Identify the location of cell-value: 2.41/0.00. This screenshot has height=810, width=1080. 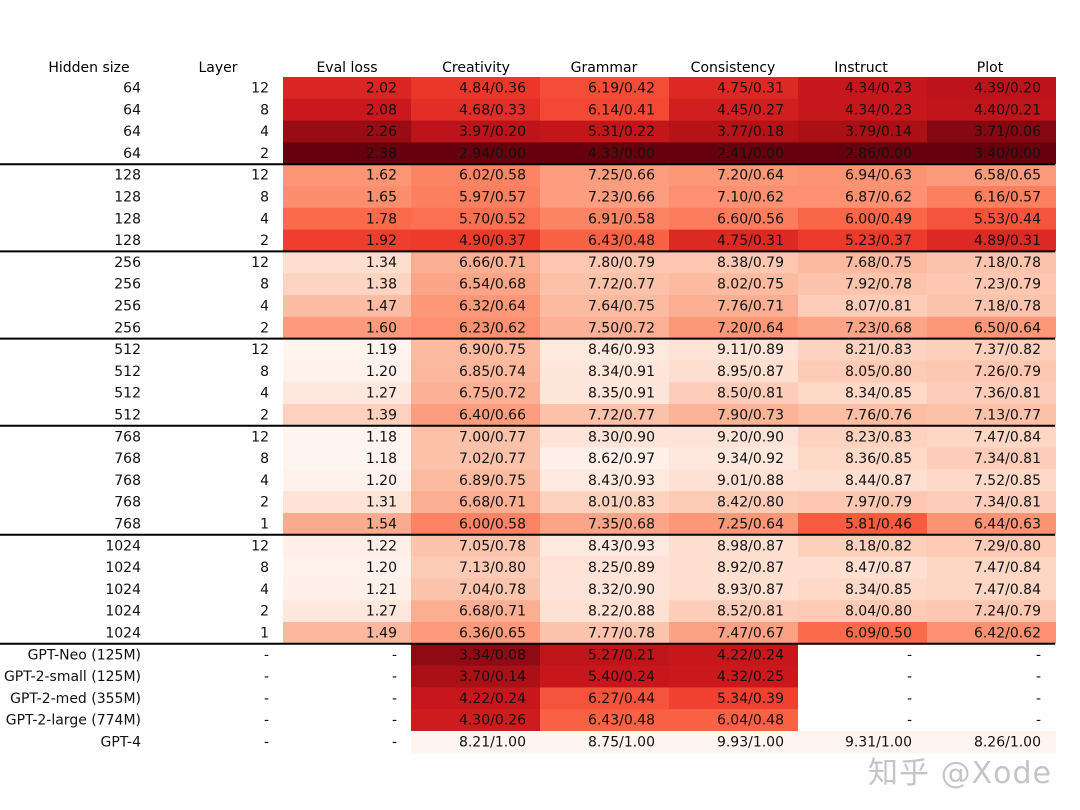
(750, 154).